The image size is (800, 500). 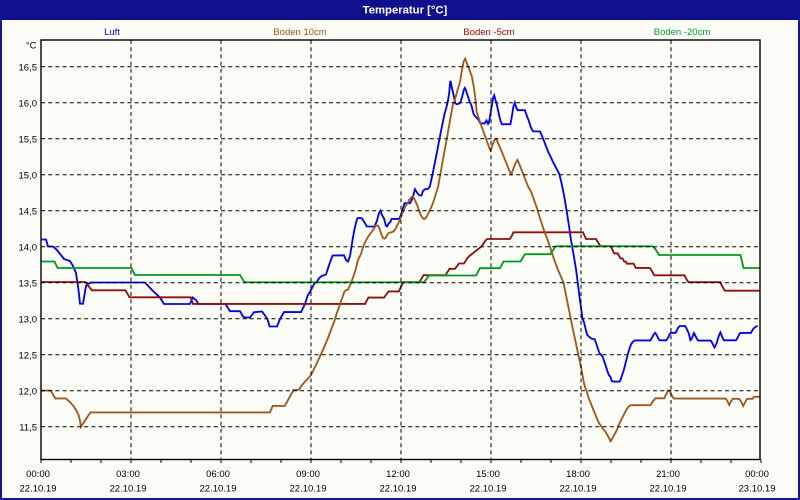 What do you see at coordinates (31, 46) in the screenshot?
I see `svg-text: °C` at bounding box center [31, 46].